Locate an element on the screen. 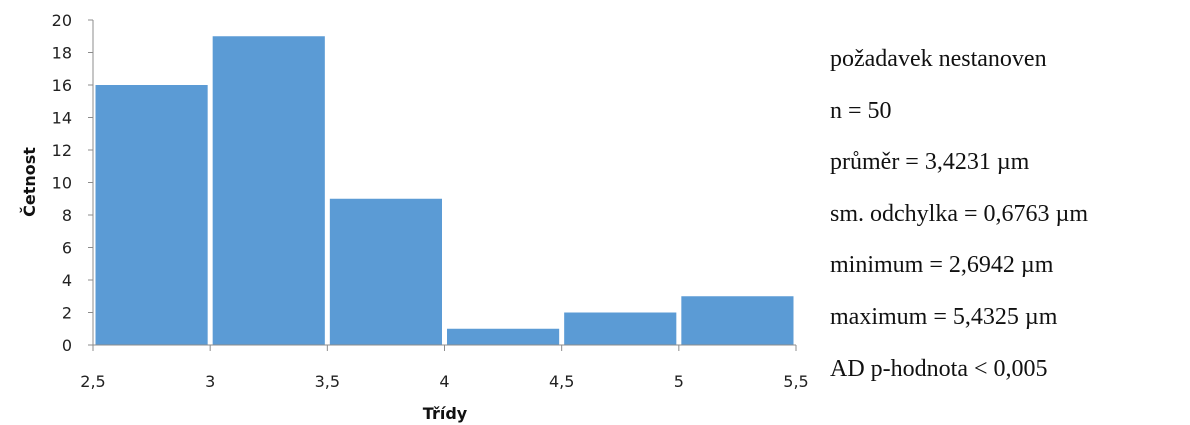 This screenshot has width=1190, height=425. y-tick-label: 0 is located at coordinates (67, 345).